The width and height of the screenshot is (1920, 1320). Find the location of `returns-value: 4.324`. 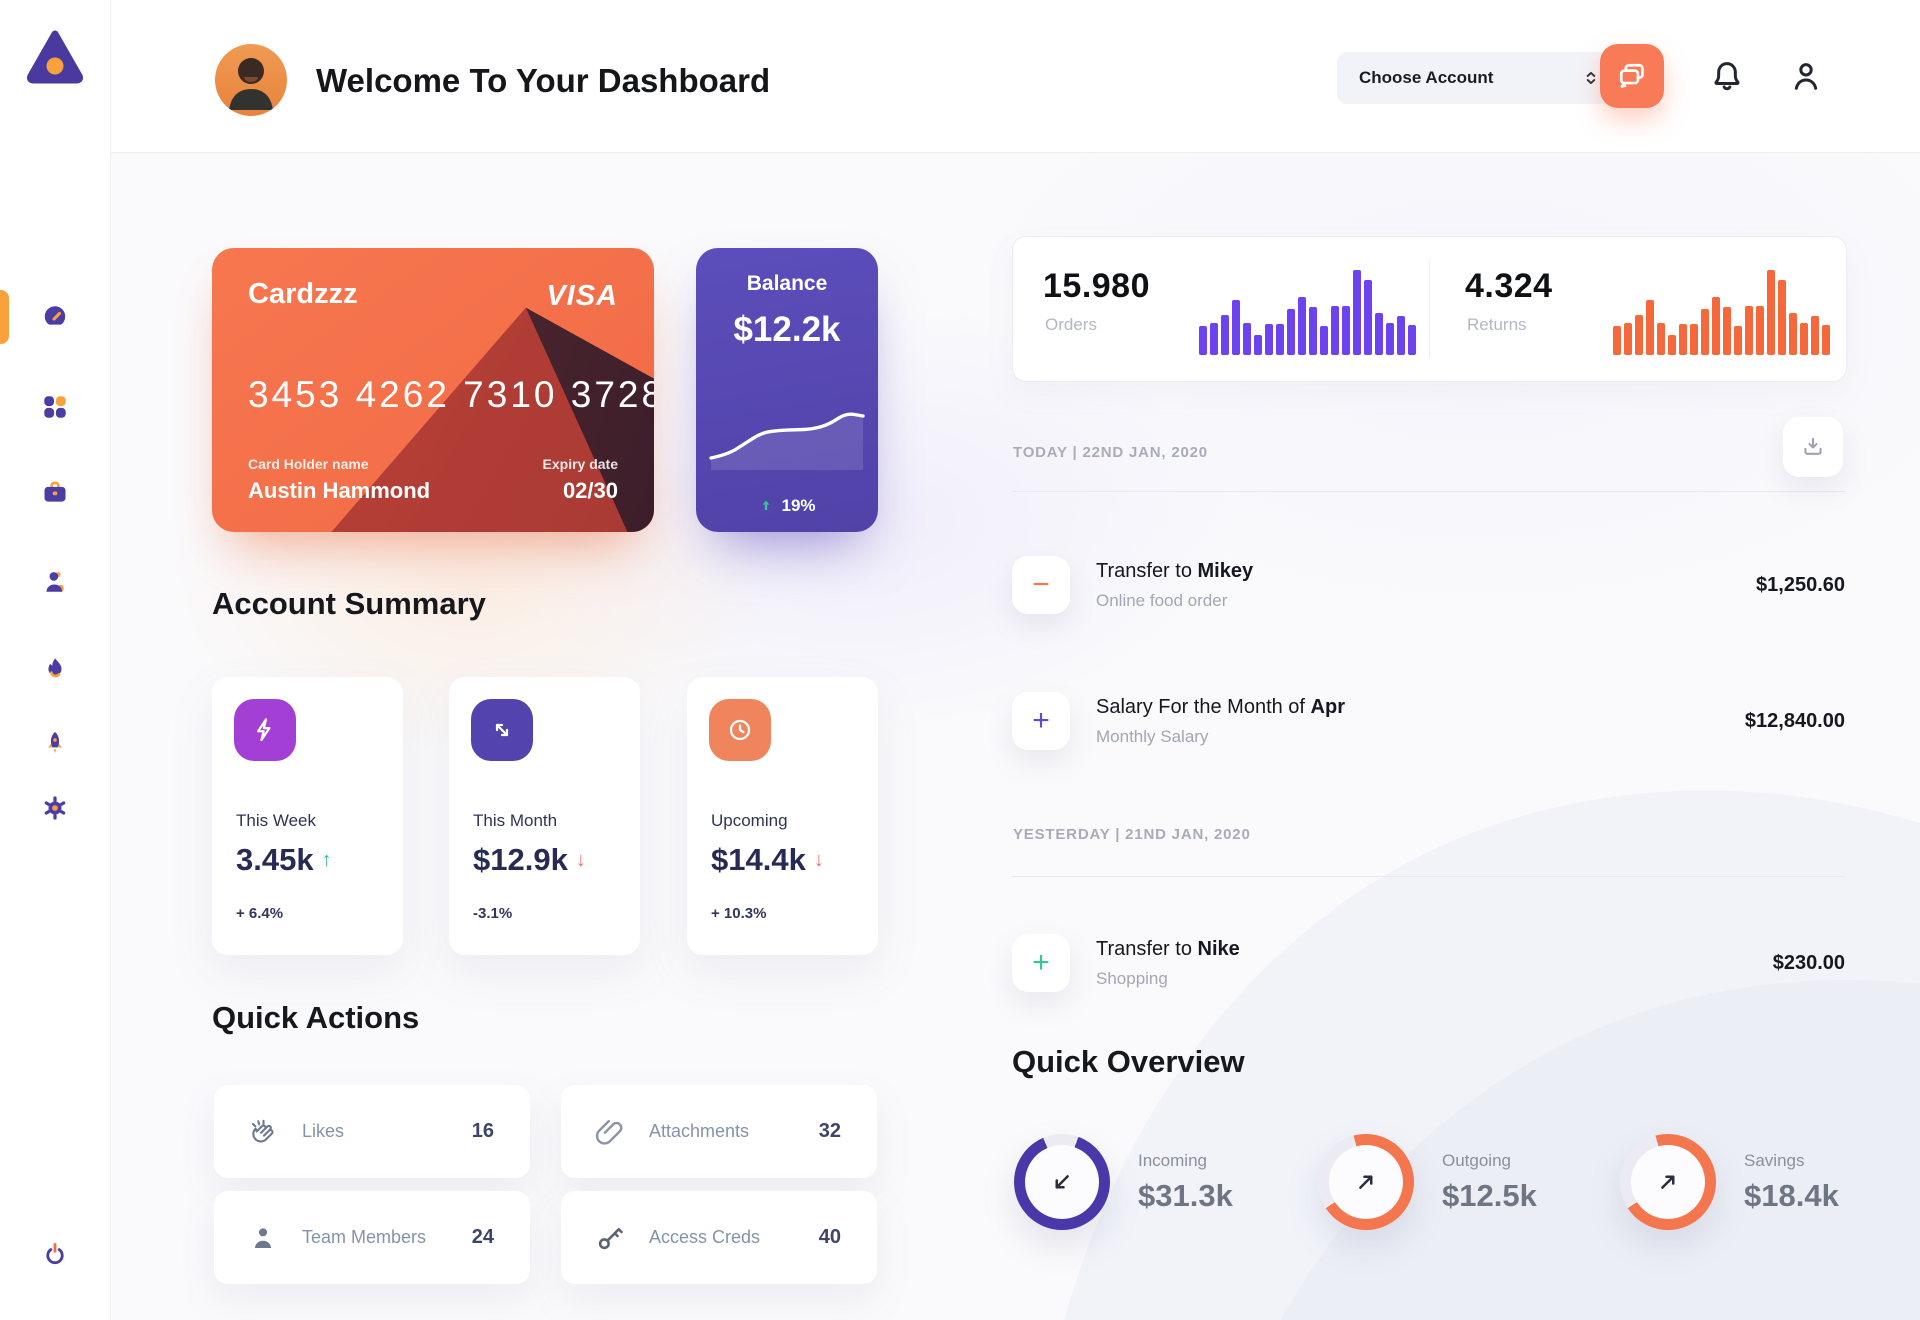

returns-value: 4.324 is located at coordinates (1509, 286).